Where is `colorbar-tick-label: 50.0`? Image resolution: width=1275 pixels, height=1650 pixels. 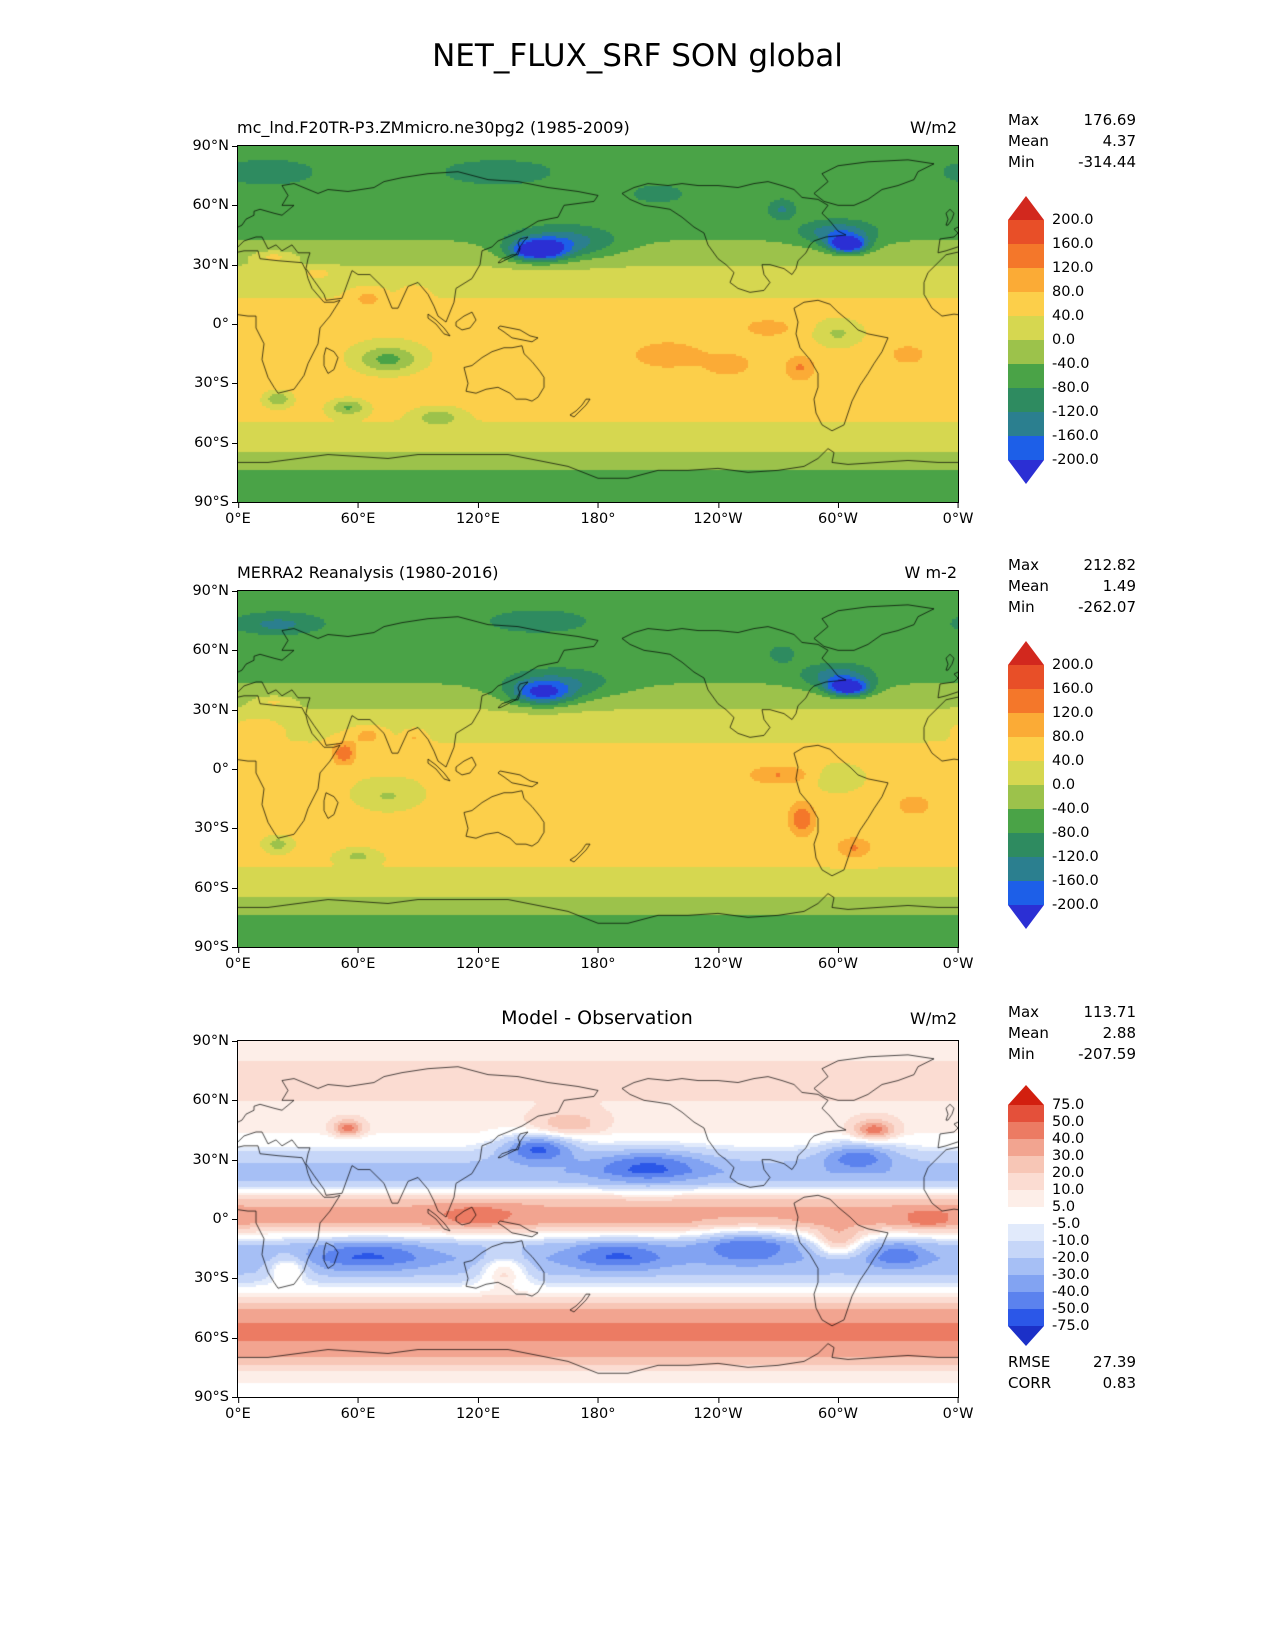
colorbar-tick-label: 50.0 is located at coordinates (1068, 1122).